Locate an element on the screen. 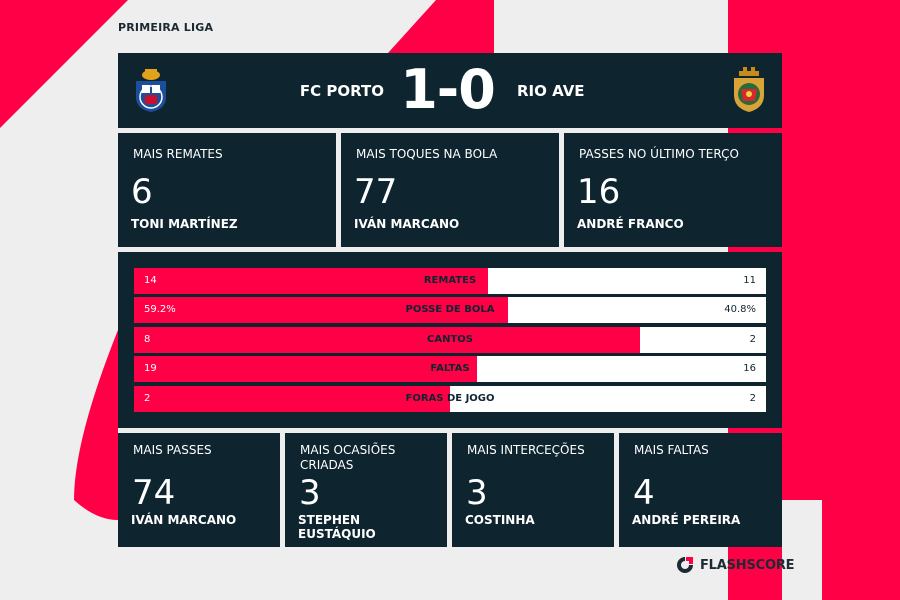 This screenshot has width=900, height=600. flashscore-brand: FLASHSCORE is located at coordinates (735, 565).